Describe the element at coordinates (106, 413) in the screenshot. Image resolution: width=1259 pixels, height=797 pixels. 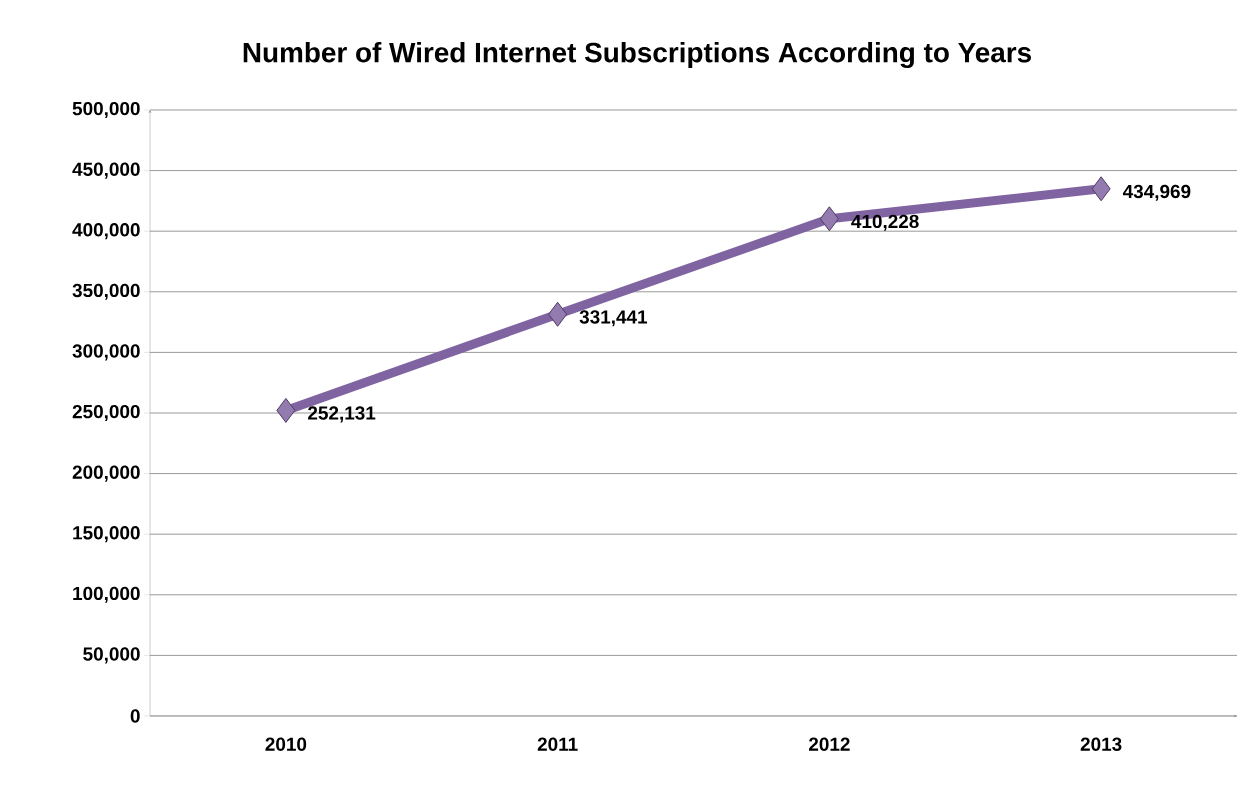
I see `y-tick-label: 250,000` at that location.